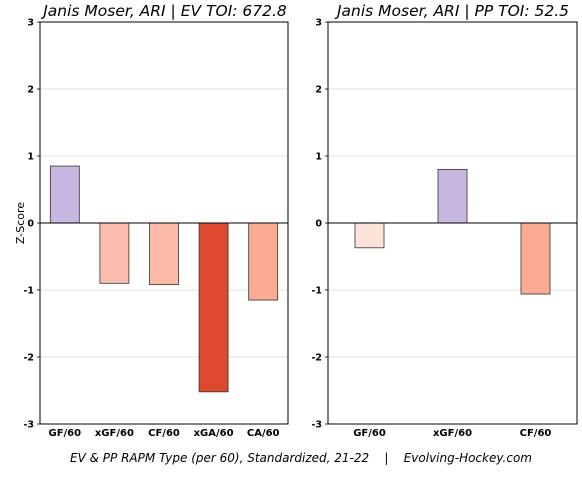 This screenshot has width=582, height=496. Describe the element at coordinates (451, 11) in the screenshot. I see `panel-2-title: Janis Moser, ARI | PP TOI: 52.5` at that location.